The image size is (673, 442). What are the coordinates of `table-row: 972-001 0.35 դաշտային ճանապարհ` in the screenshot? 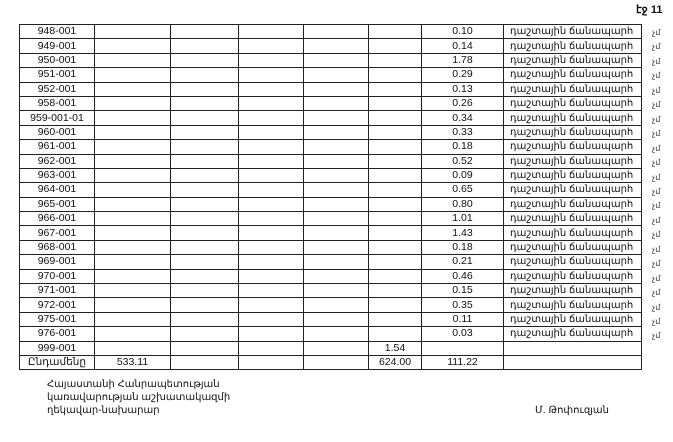 It's located at (330, 305).